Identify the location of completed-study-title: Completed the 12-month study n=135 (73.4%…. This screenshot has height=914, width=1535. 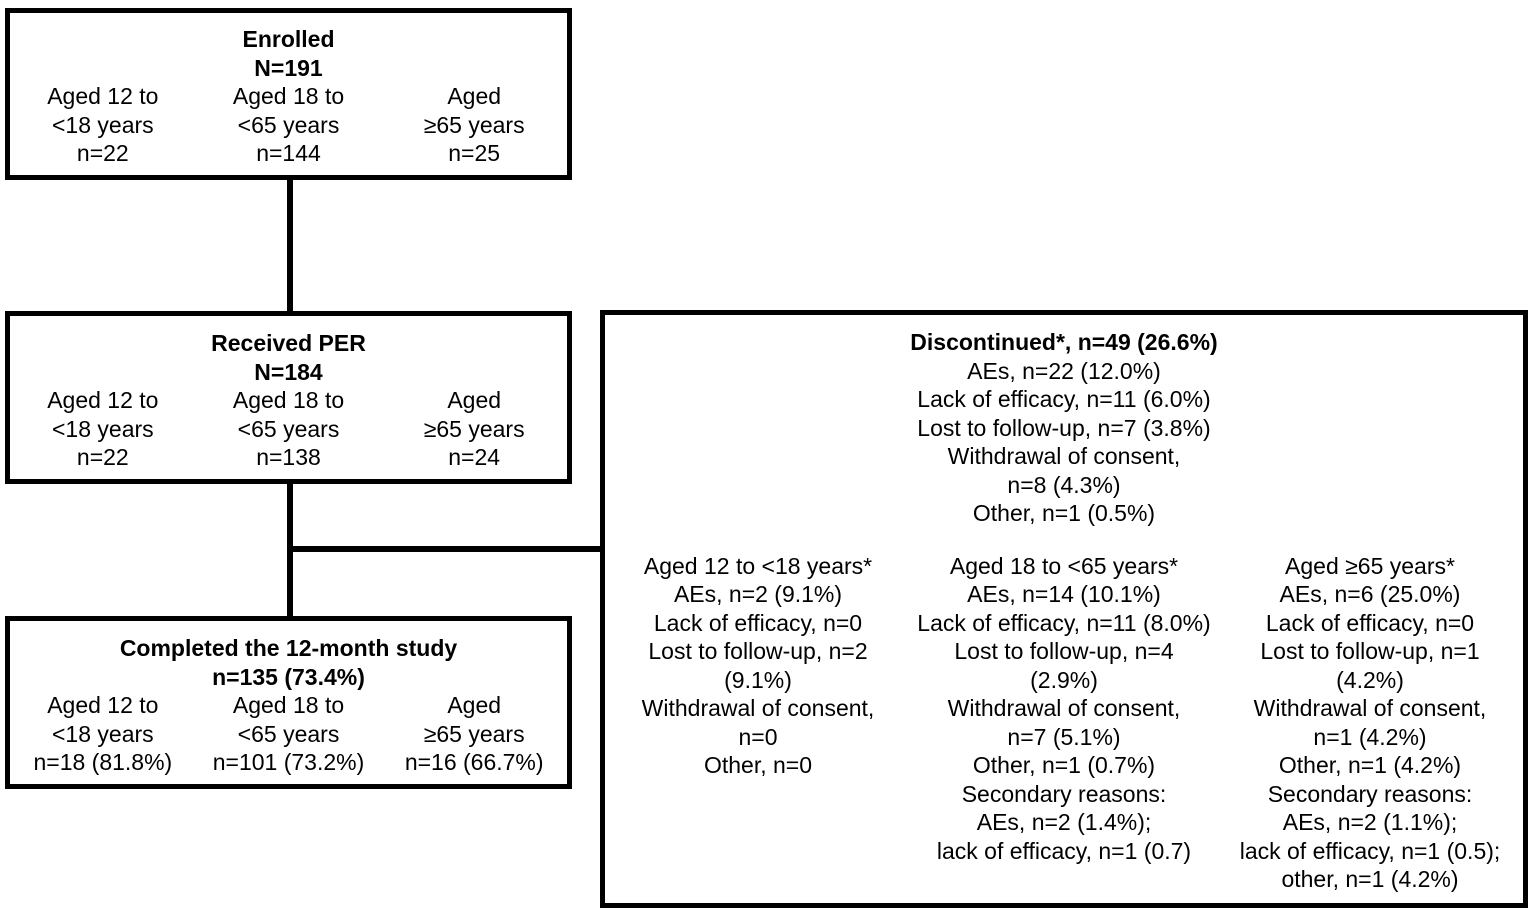
(288, 662).